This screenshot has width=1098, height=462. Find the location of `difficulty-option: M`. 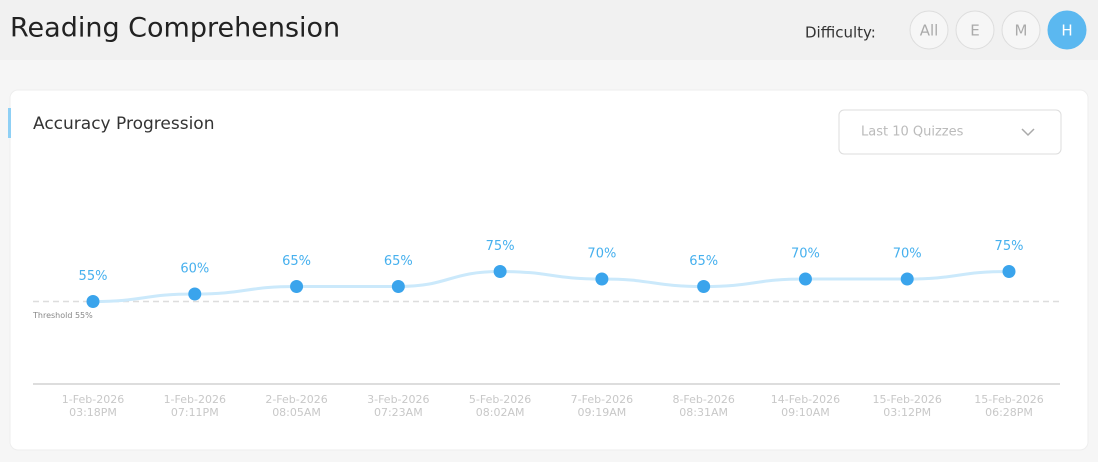

difficulty-option: M is located at coordinates (1021, 31).